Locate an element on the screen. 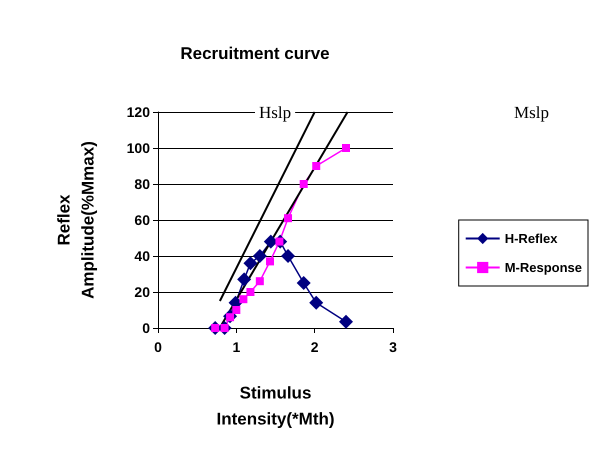 The width and height of the screenshot is (592, 471). text: Mslp is located at coordinates (531, 112).